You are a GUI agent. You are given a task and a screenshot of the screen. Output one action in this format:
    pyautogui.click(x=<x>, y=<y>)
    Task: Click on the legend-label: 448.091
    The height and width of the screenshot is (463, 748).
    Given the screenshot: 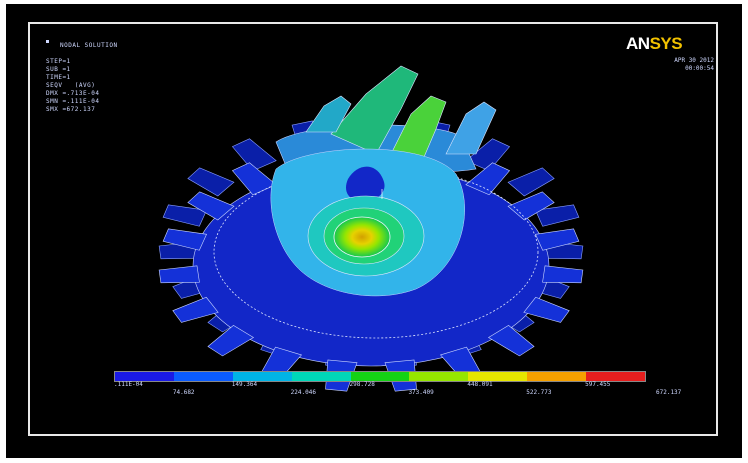 What is the action you would take?
    pyautogui.click(x=480, y=384)
    